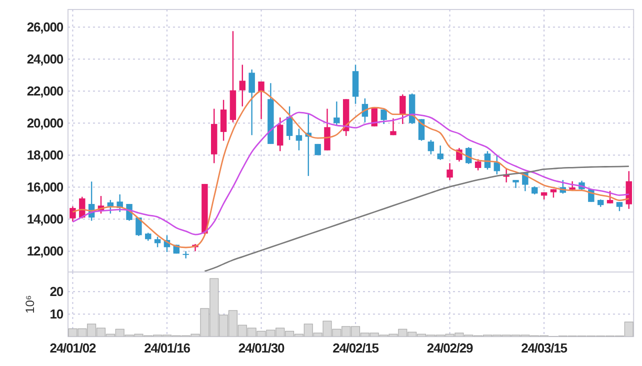 This screenshot has height=366, width=642. Describe the element at coordinates (45, 187) in the screenshot. I see `y-tick-label: 16,000` at that location.